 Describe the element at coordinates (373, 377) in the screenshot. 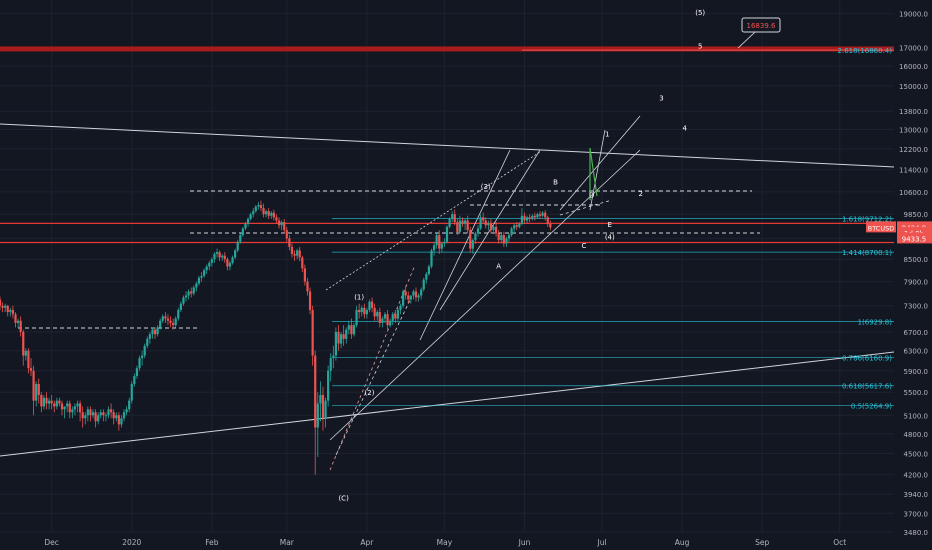

I see `dashed-diagonal` at that location.